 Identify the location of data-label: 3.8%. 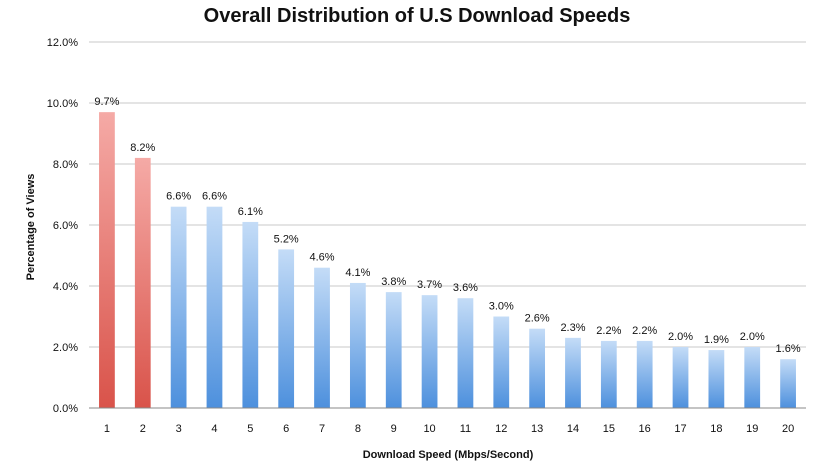
(393, 282).